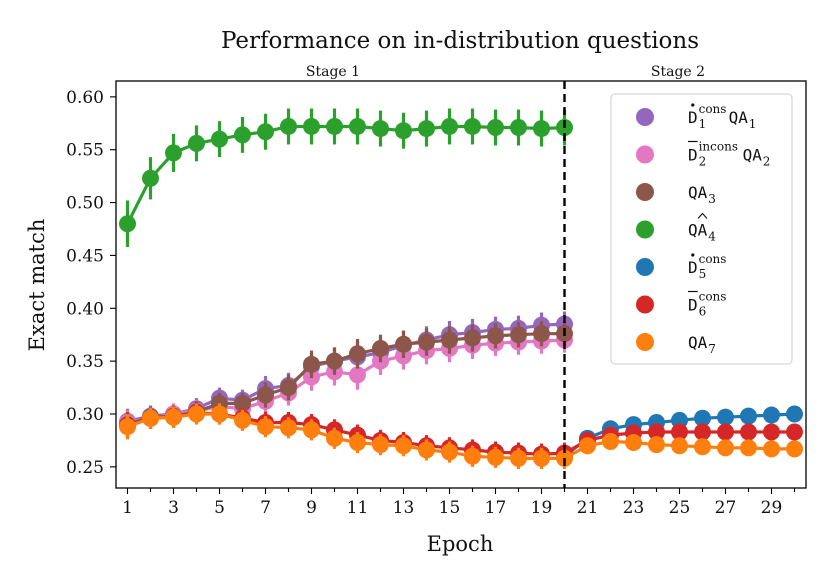  I want to click on series-D2inconsQA2, so click(346, 381).